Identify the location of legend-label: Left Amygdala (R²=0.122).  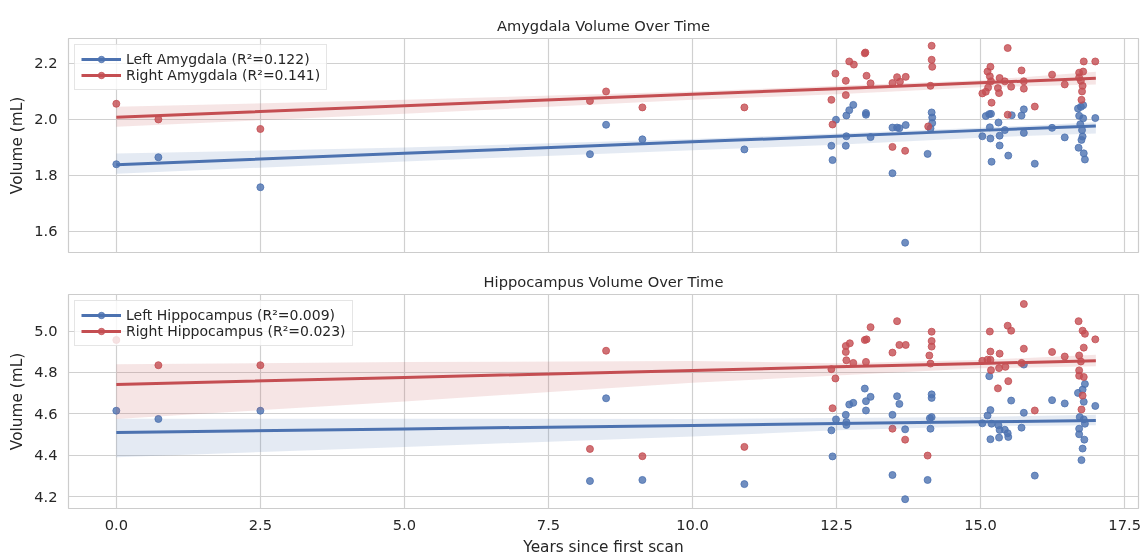
(218, 59).